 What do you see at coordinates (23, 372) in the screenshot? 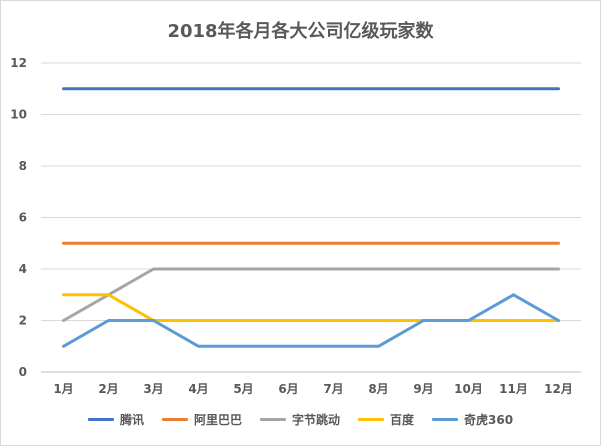
I see `y-tick-label: 0` at bounding box center [23, 372].